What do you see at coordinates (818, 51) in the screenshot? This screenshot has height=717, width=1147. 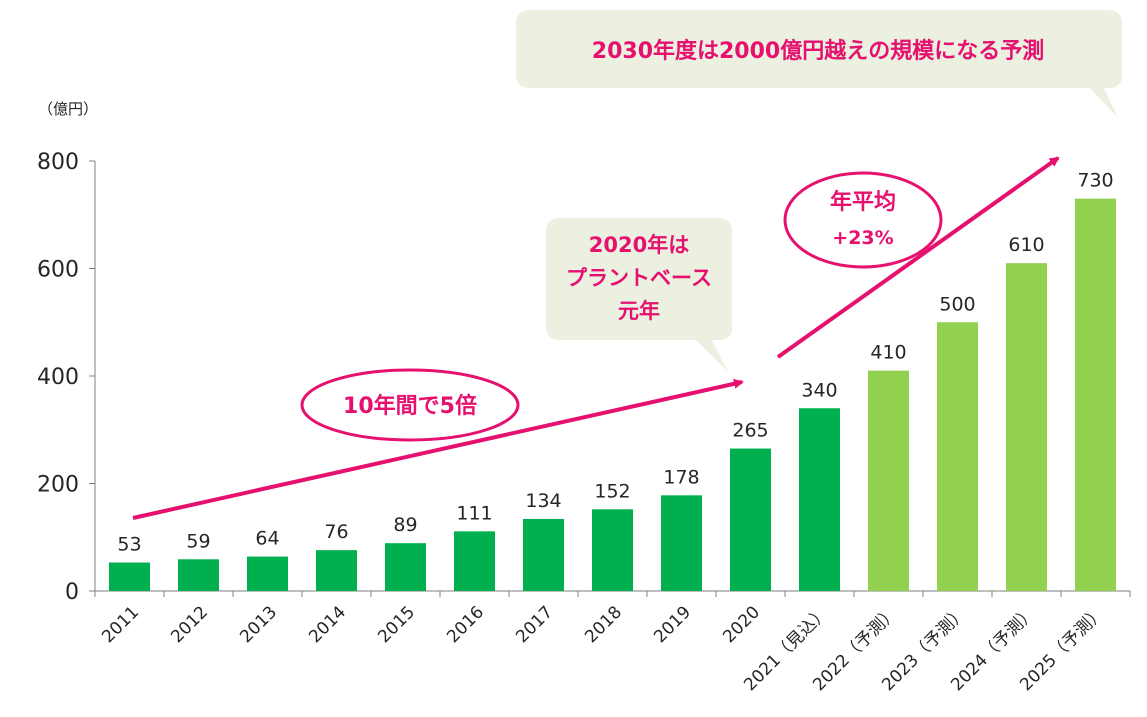 I see `top-callout-text: 2030年度は2000億円越えの規模になる予測` at bounding box center [818, 51].